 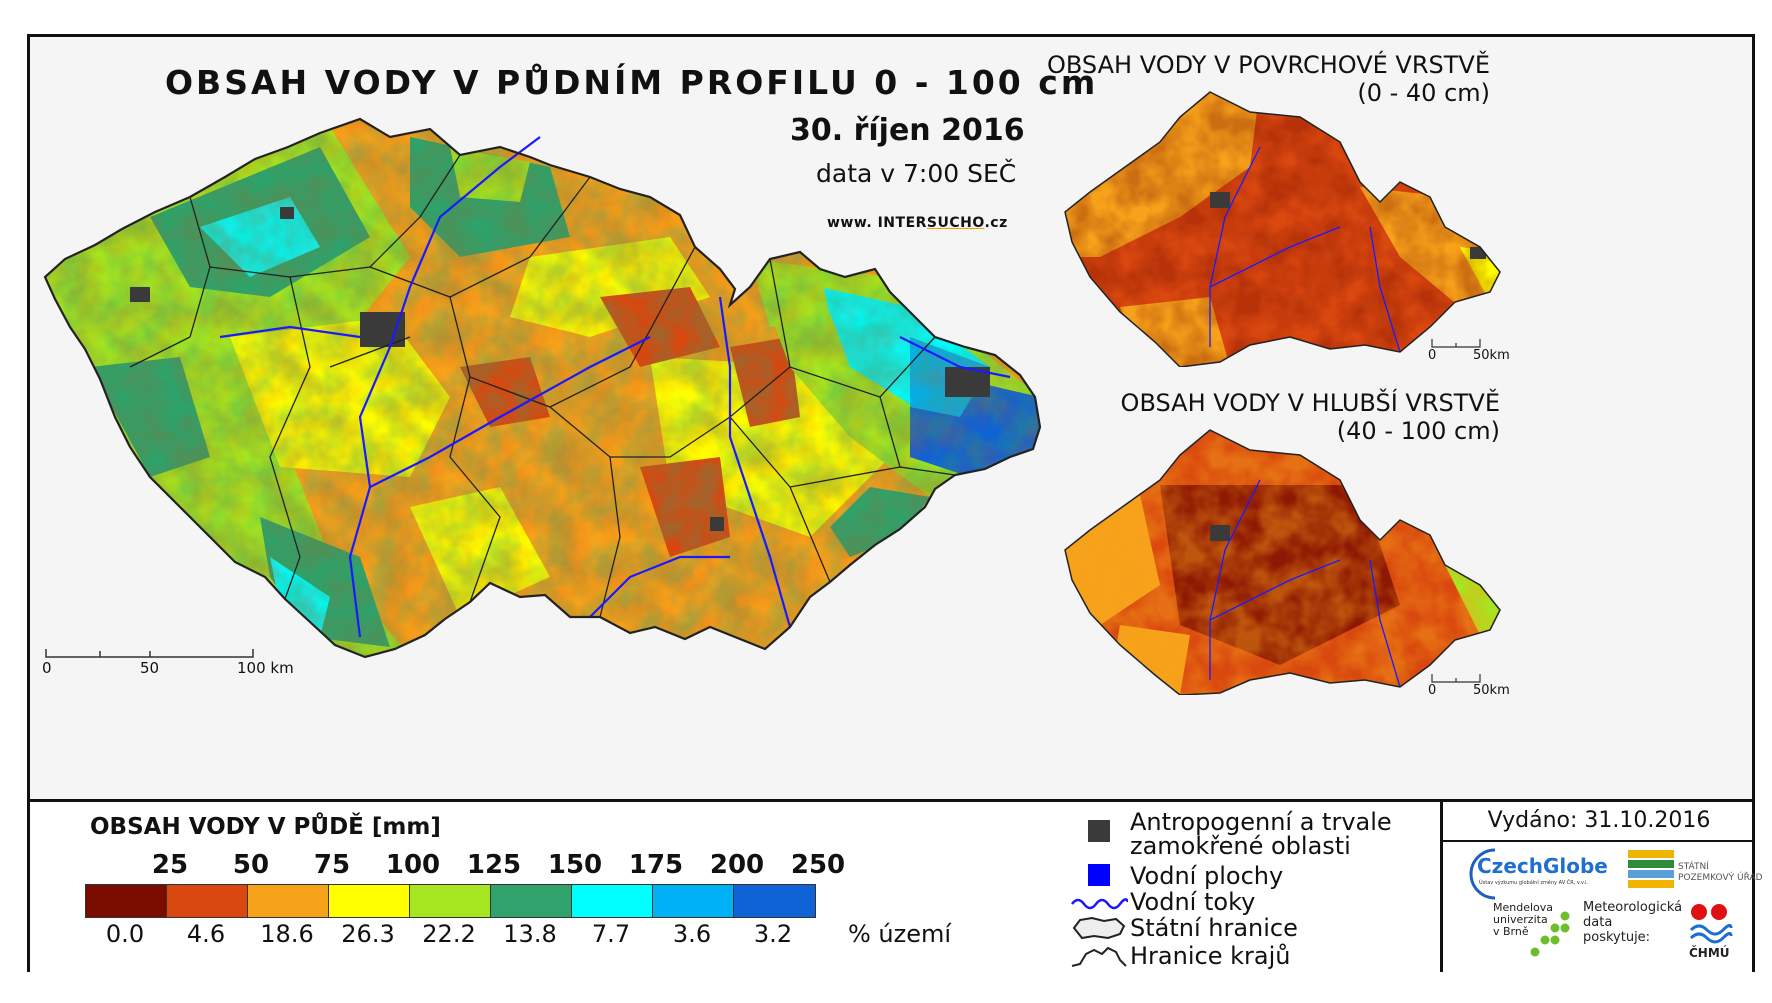 I want to click on river-line-icon, so click(x=1099, y=904).